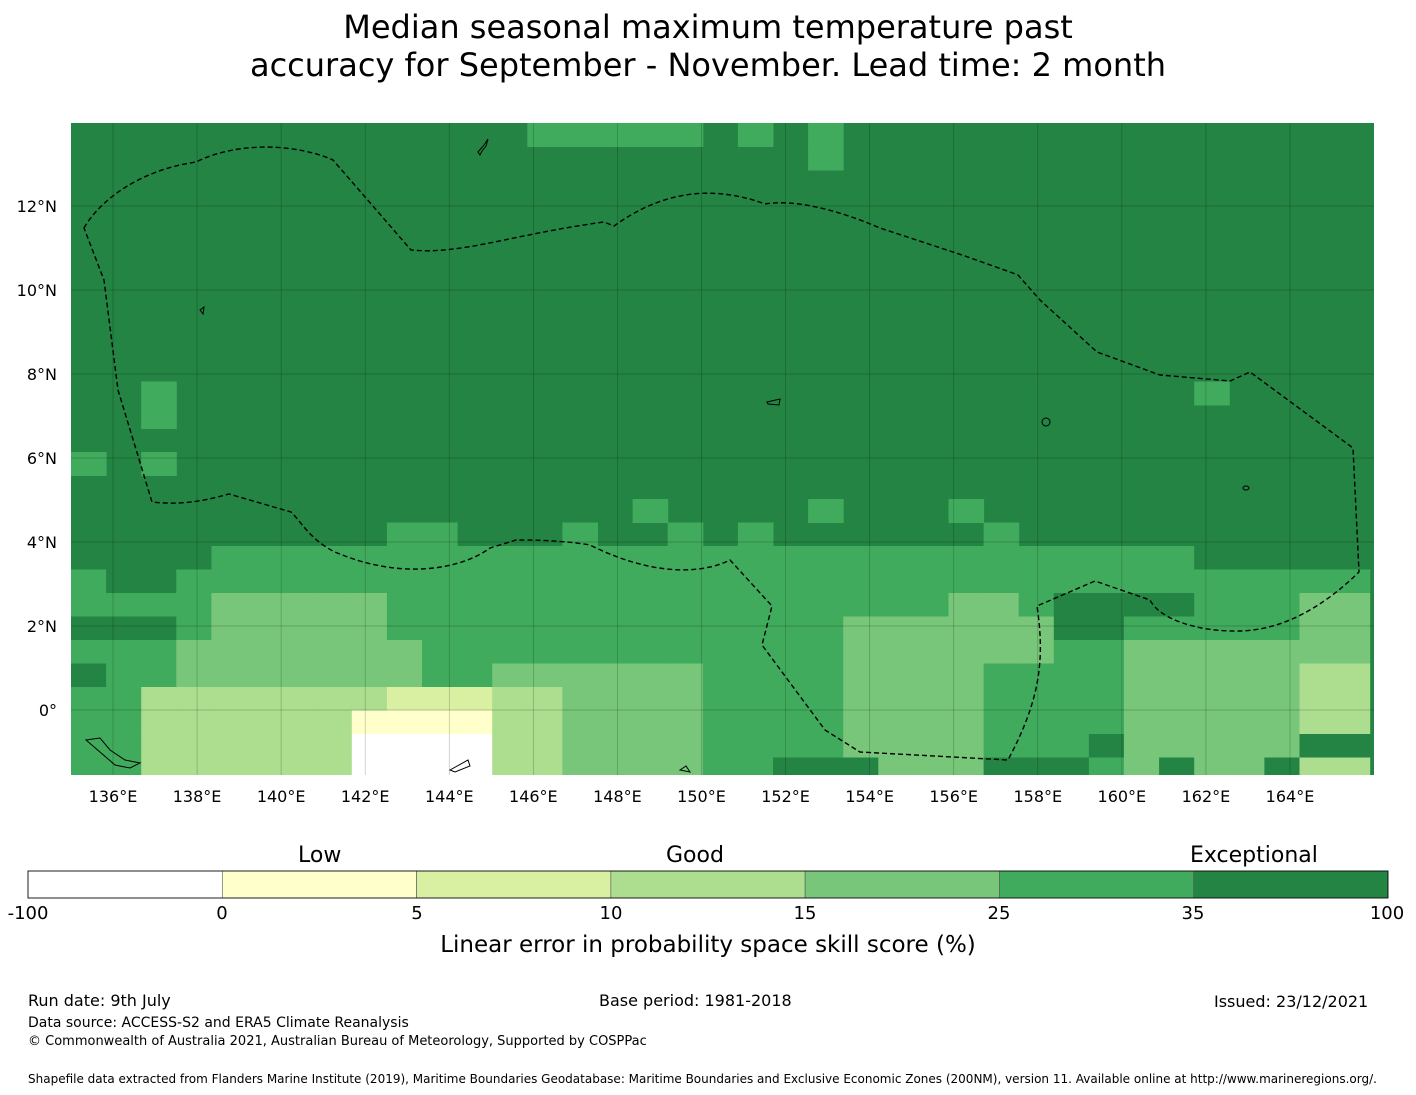 The width and height of the screenshot is (1416, 1095). What do you see at coordinates (708, 884) in the screenshot?
I see `colorbar` at bounding box center [708, 884].